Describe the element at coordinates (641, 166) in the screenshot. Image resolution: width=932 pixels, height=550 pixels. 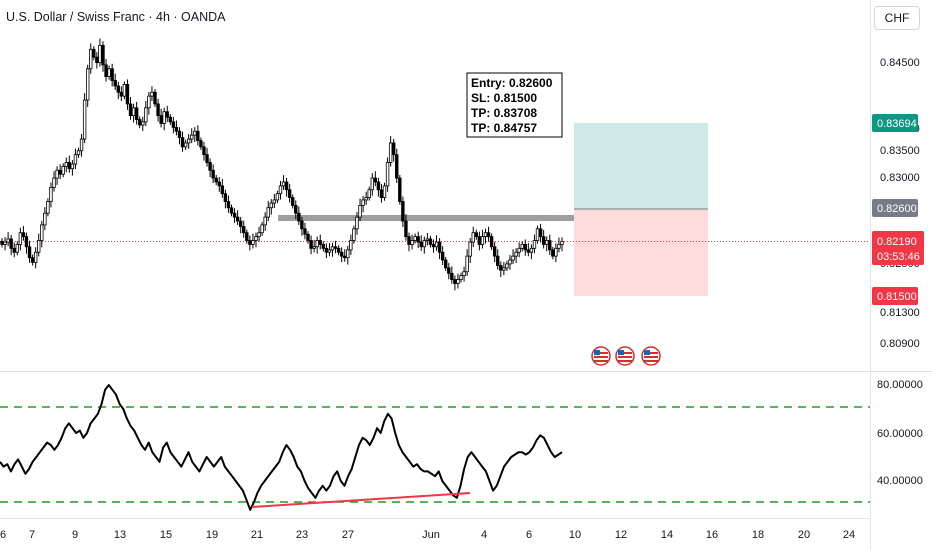
I see `take-profit-zone` at that location.